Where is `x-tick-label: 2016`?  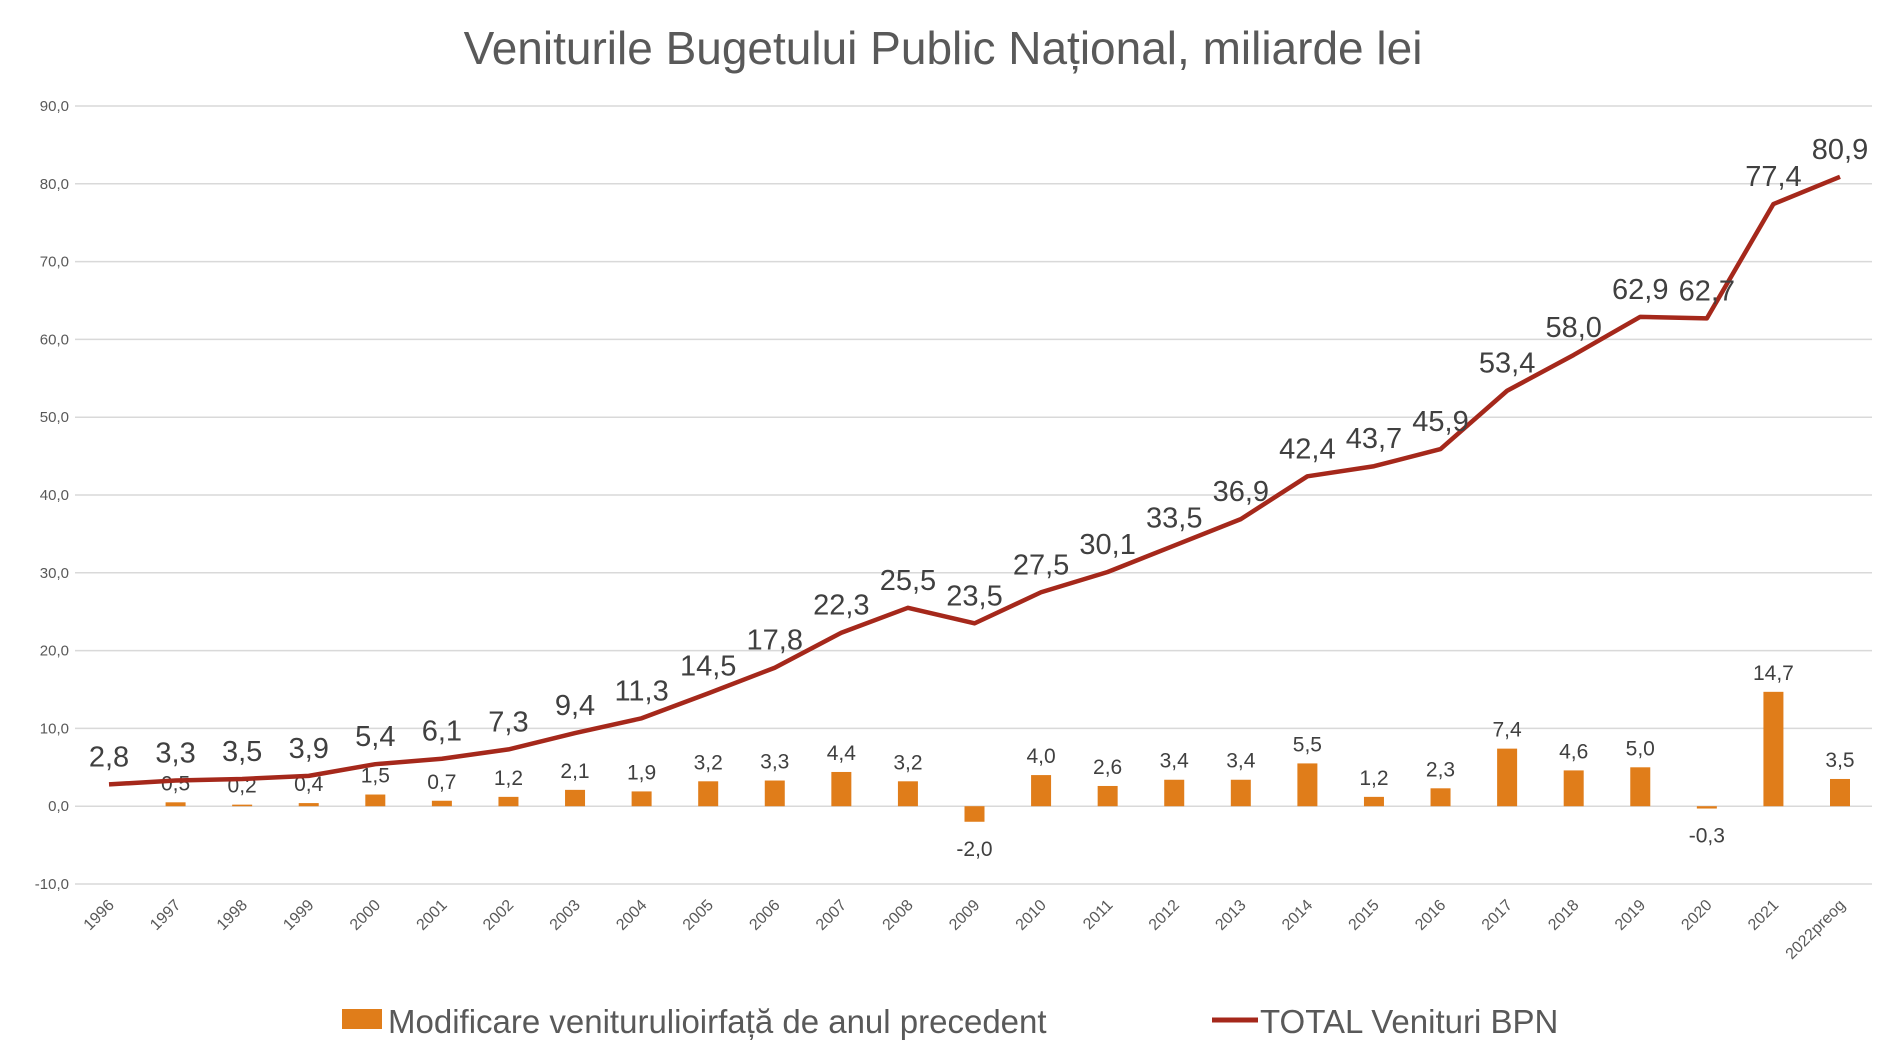
x-tick-label: 2016 is located at coordinates (1430, 915).